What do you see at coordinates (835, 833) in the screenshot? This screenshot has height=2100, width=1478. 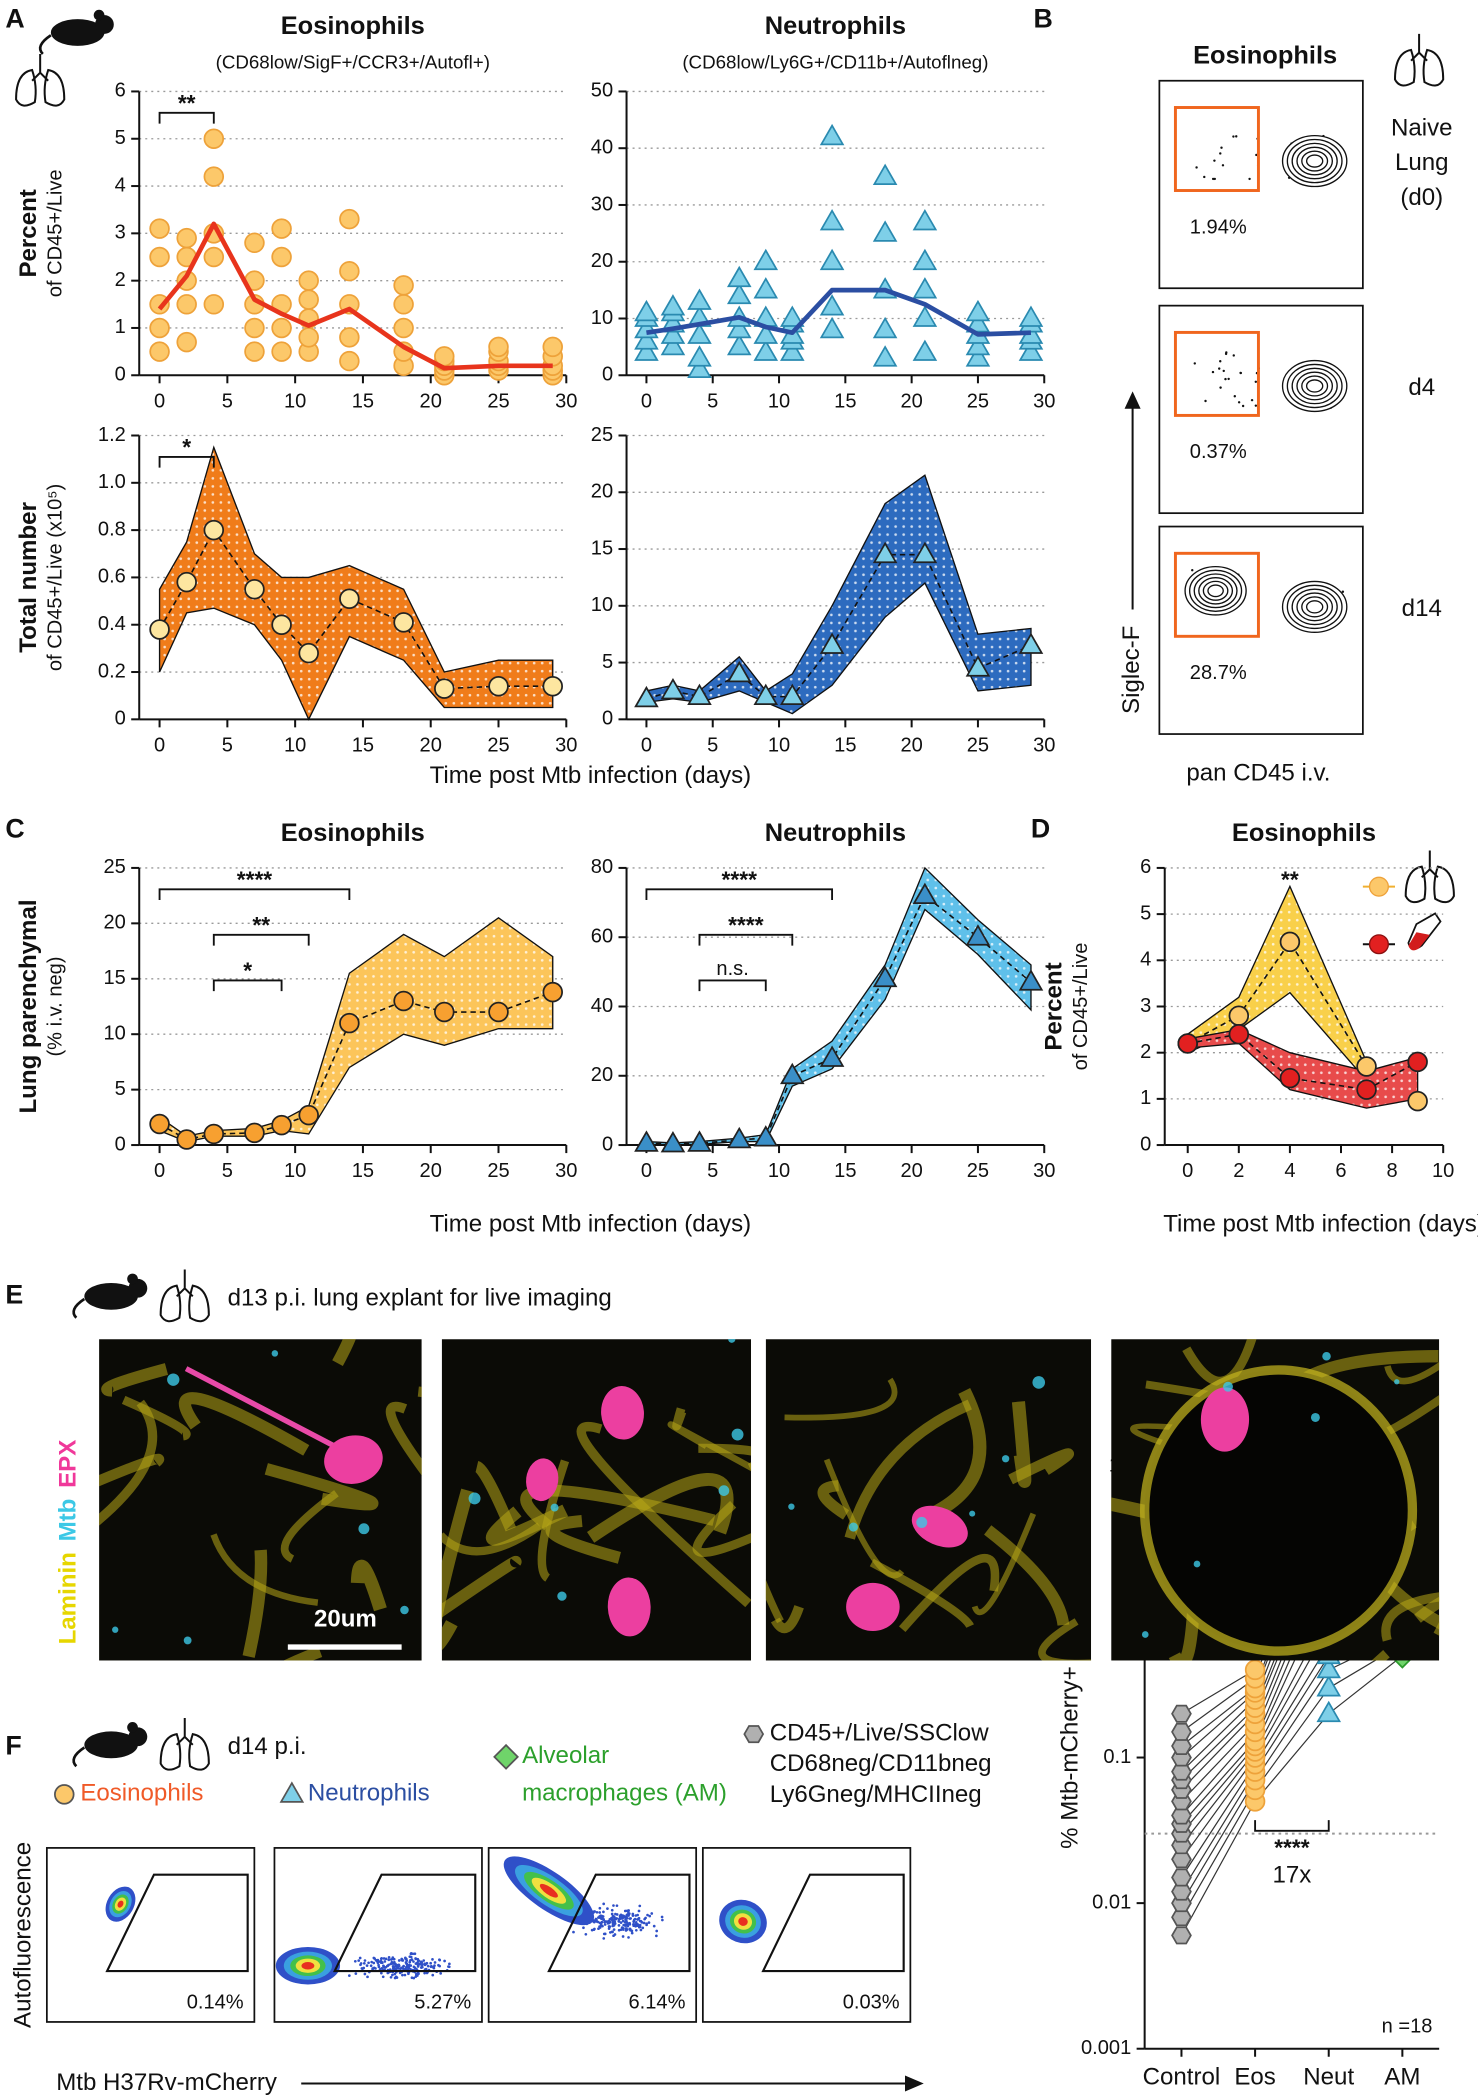 I see `chart-title: Neutrophils` at bounding box center [835, 833].